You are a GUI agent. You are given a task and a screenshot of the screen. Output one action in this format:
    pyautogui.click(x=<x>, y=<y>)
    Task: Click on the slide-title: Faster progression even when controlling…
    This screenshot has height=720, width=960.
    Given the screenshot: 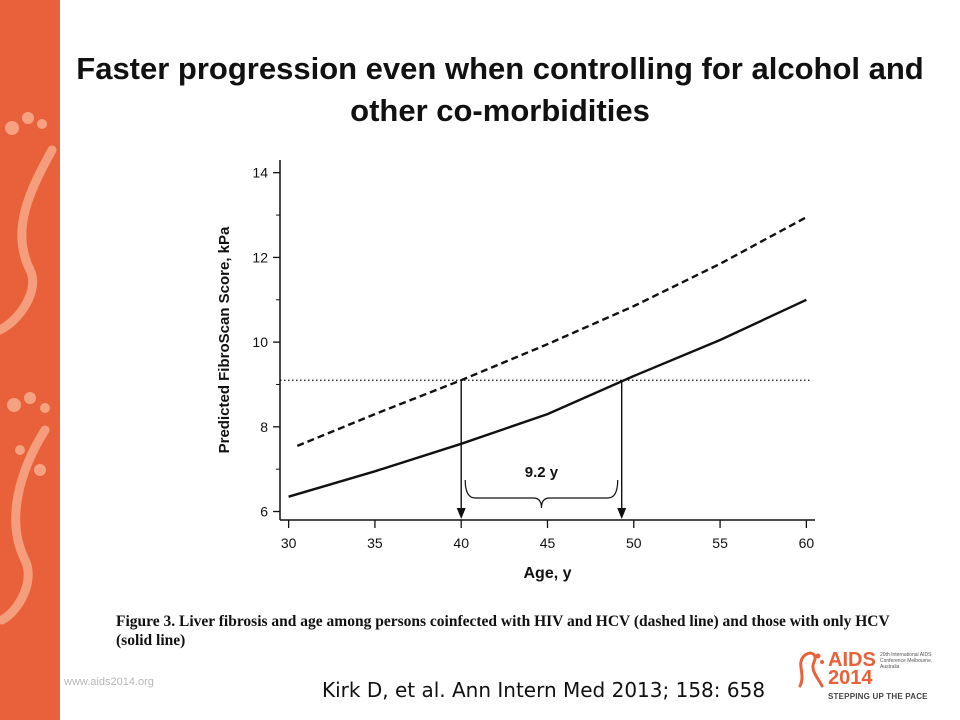 What is the action you would take?
    pyautogui.click(x=500, y=89)
    